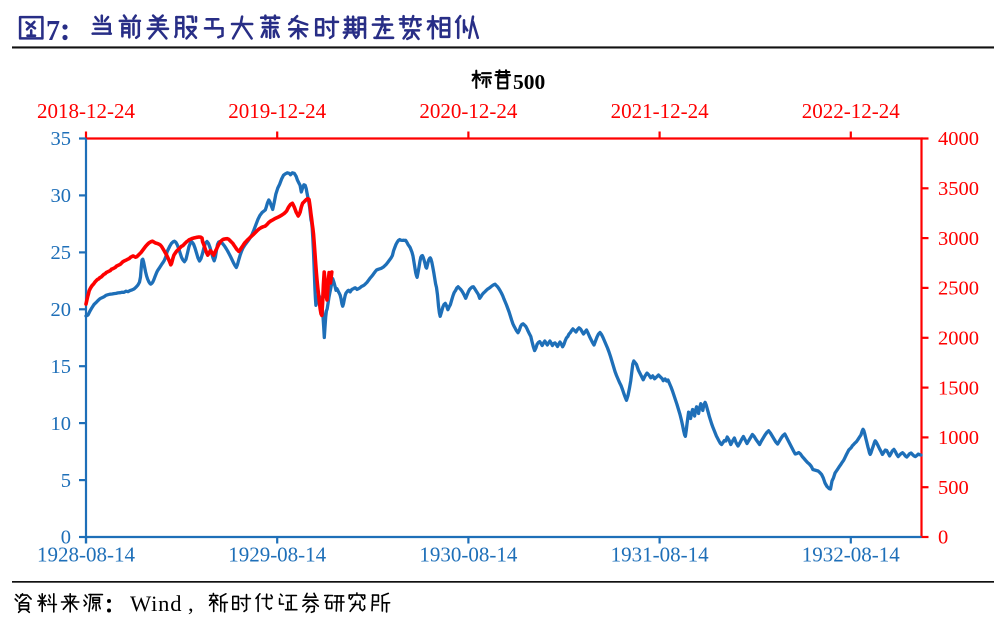  Describe the element at coordinates (958, 438) in the screenshot. I see `svg-text: 1000` at that location.